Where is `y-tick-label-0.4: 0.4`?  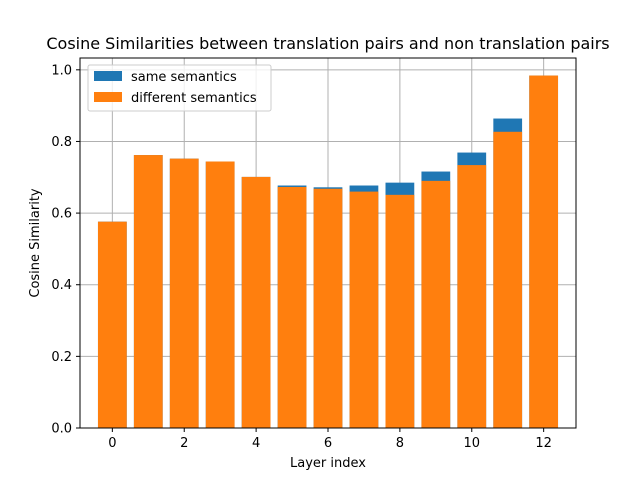
y-tick-label-0.4: 0.4 is located at coordinates (61, 285).